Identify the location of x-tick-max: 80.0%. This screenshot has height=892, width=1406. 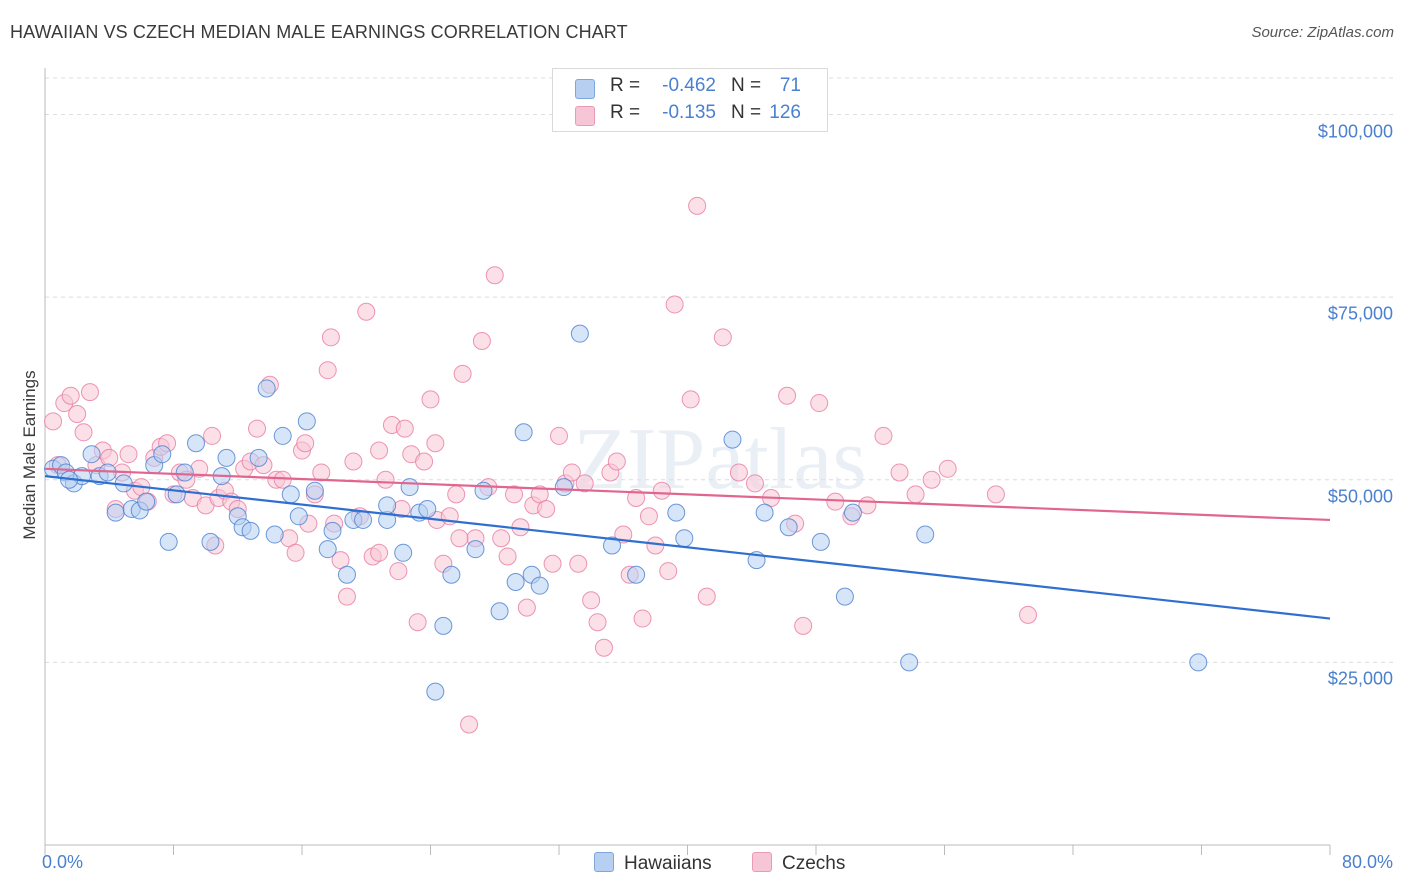
(1367, 862).